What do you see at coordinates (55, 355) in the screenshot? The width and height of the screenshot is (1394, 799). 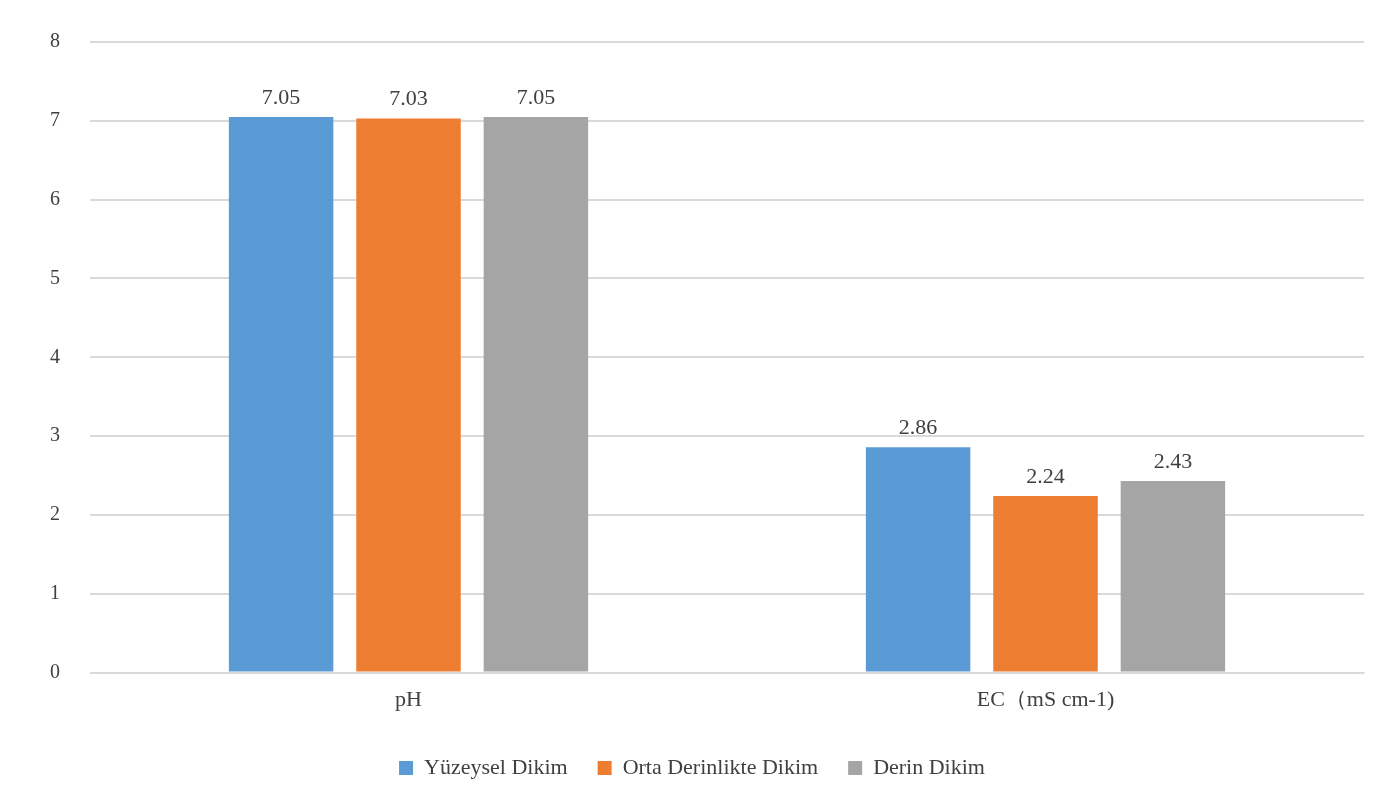 I see `y-tick-label: 4` at bounding box center [55, 355].